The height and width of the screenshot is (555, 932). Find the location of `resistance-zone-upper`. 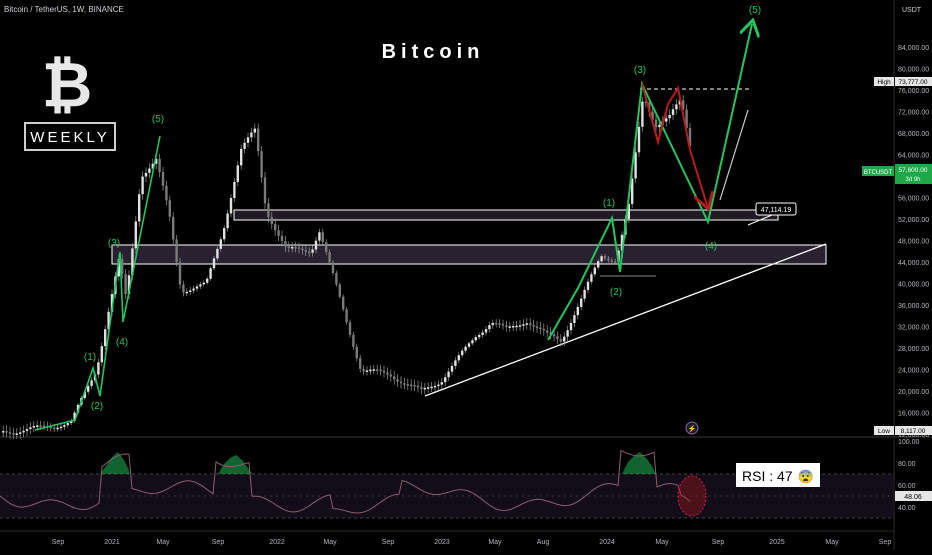

resistance-zone-upper is located at coordinates (506, 215).